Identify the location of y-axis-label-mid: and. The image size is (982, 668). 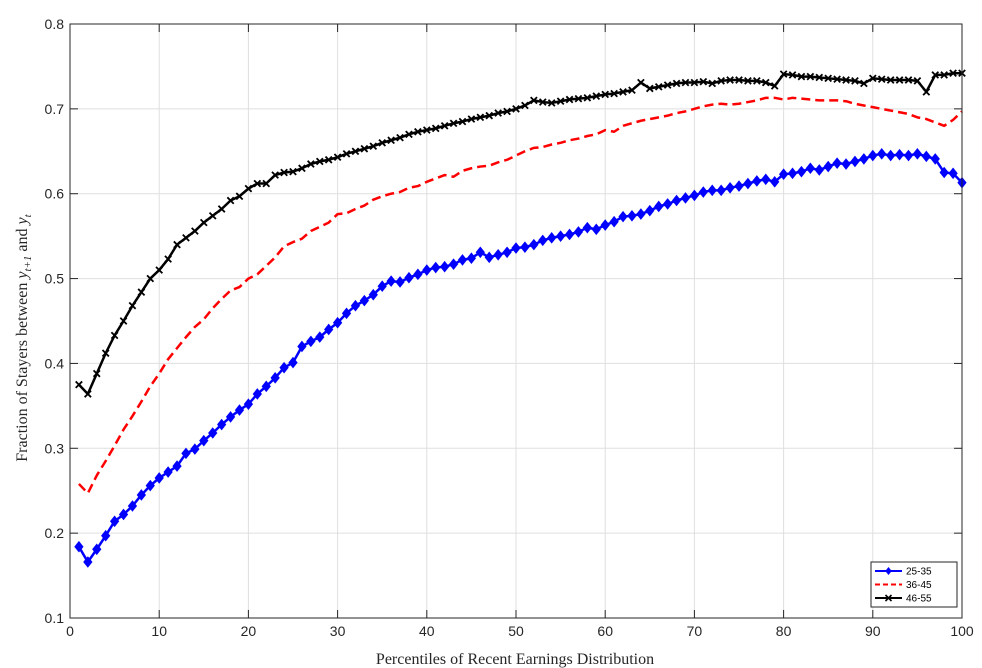
(22, 239).